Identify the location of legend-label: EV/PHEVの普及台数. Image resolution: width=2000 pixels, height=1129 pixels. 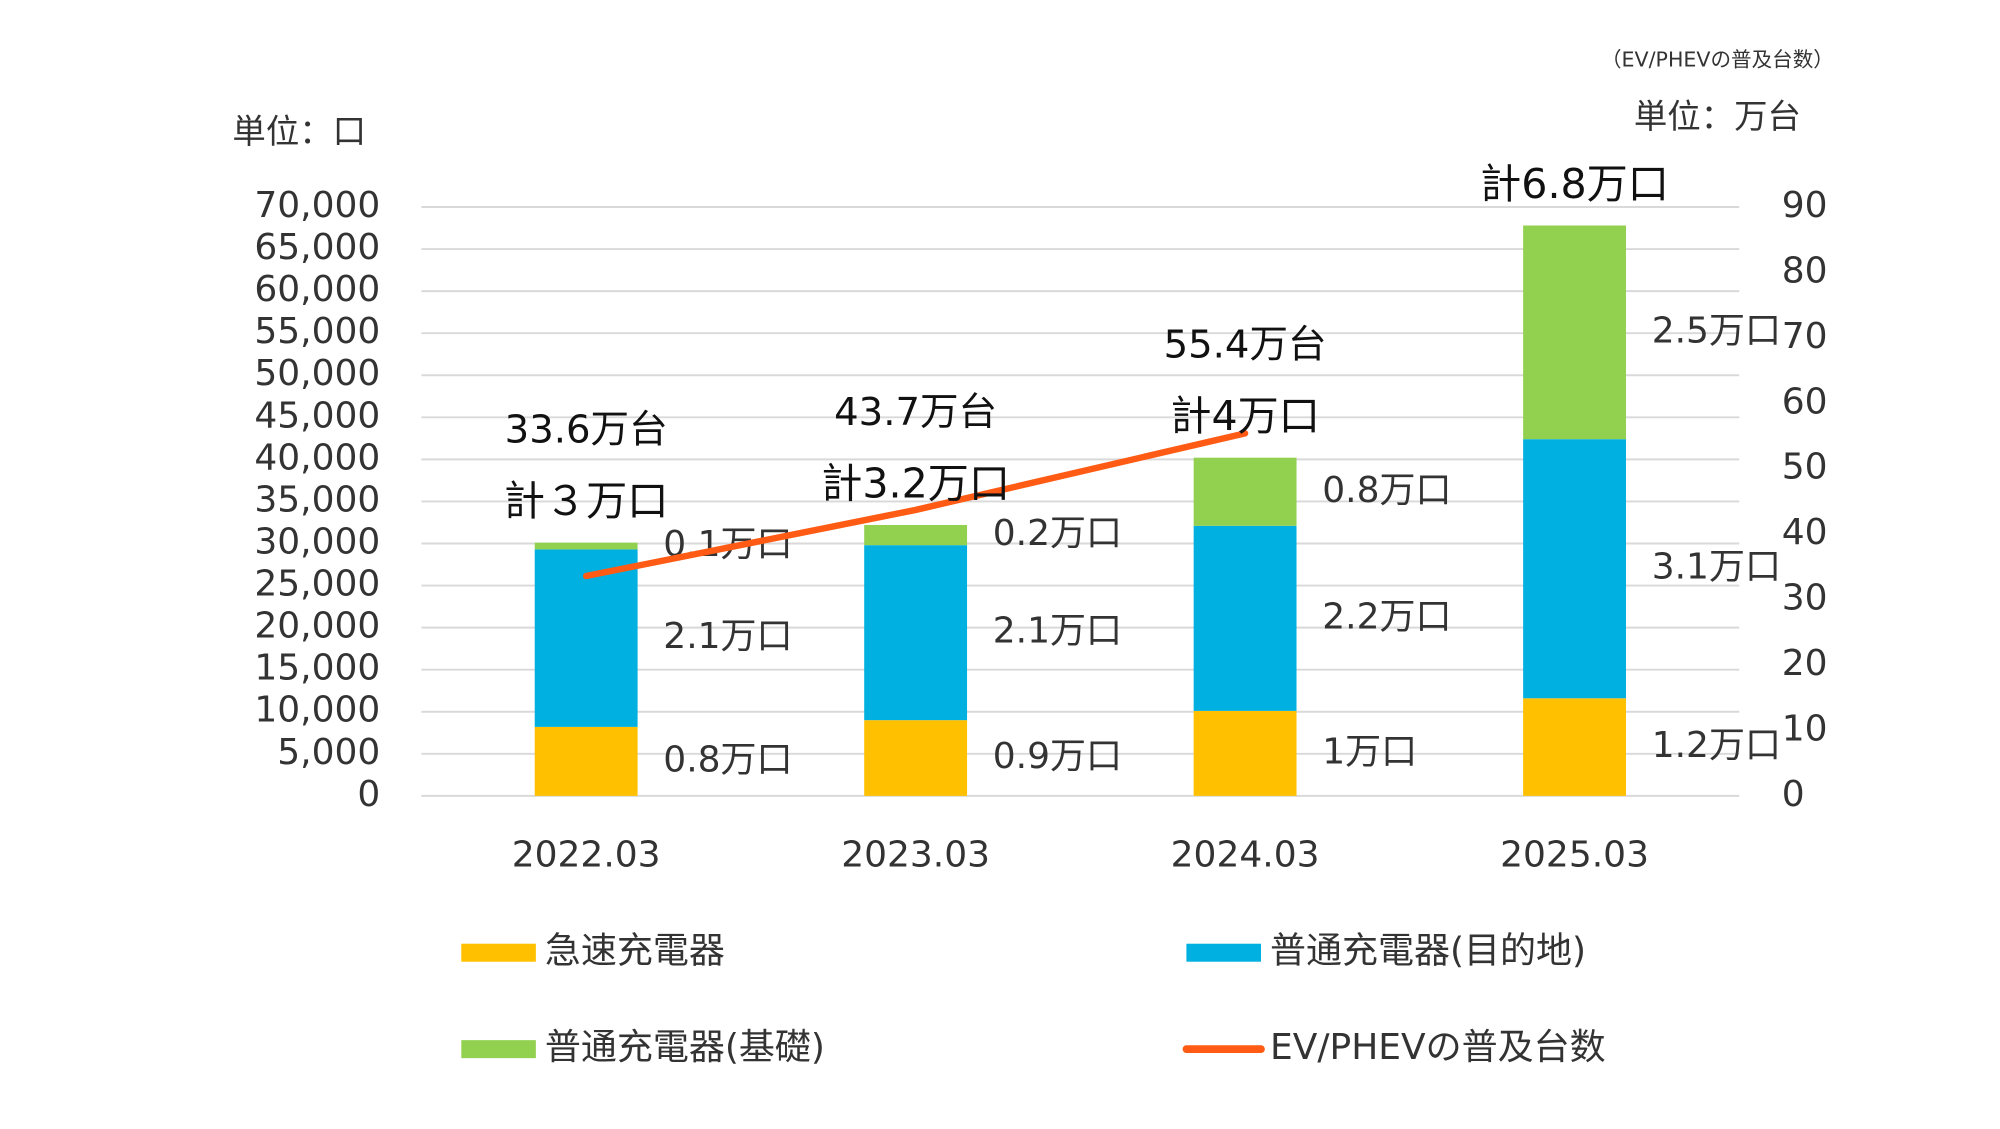
(1438, 1047).